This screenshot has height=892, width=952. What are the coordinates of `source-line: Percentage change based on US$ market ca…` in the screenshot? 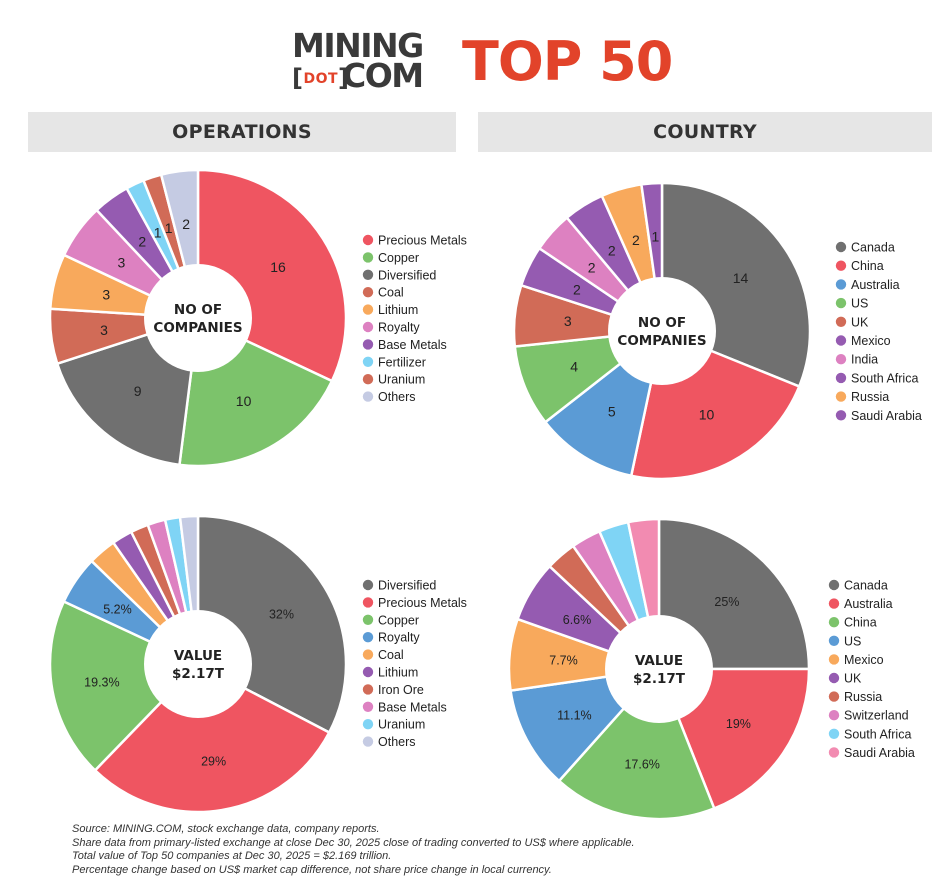 It's located at (312, 869).